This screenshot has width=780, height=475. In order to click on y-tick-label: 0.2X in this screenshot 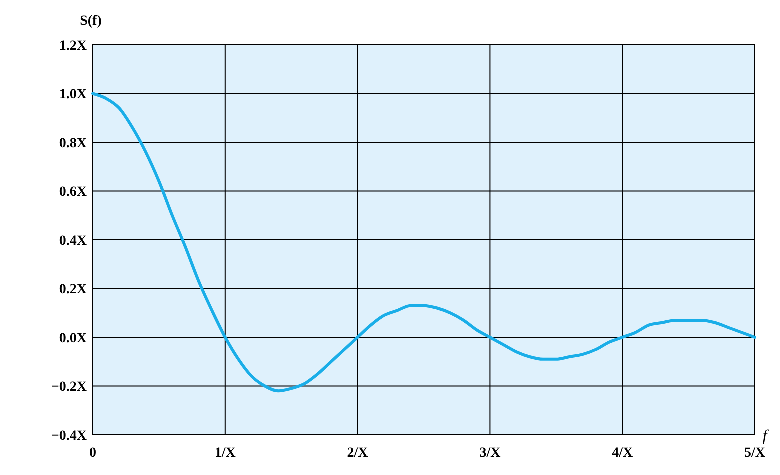, I will do `click(73, 290)`.